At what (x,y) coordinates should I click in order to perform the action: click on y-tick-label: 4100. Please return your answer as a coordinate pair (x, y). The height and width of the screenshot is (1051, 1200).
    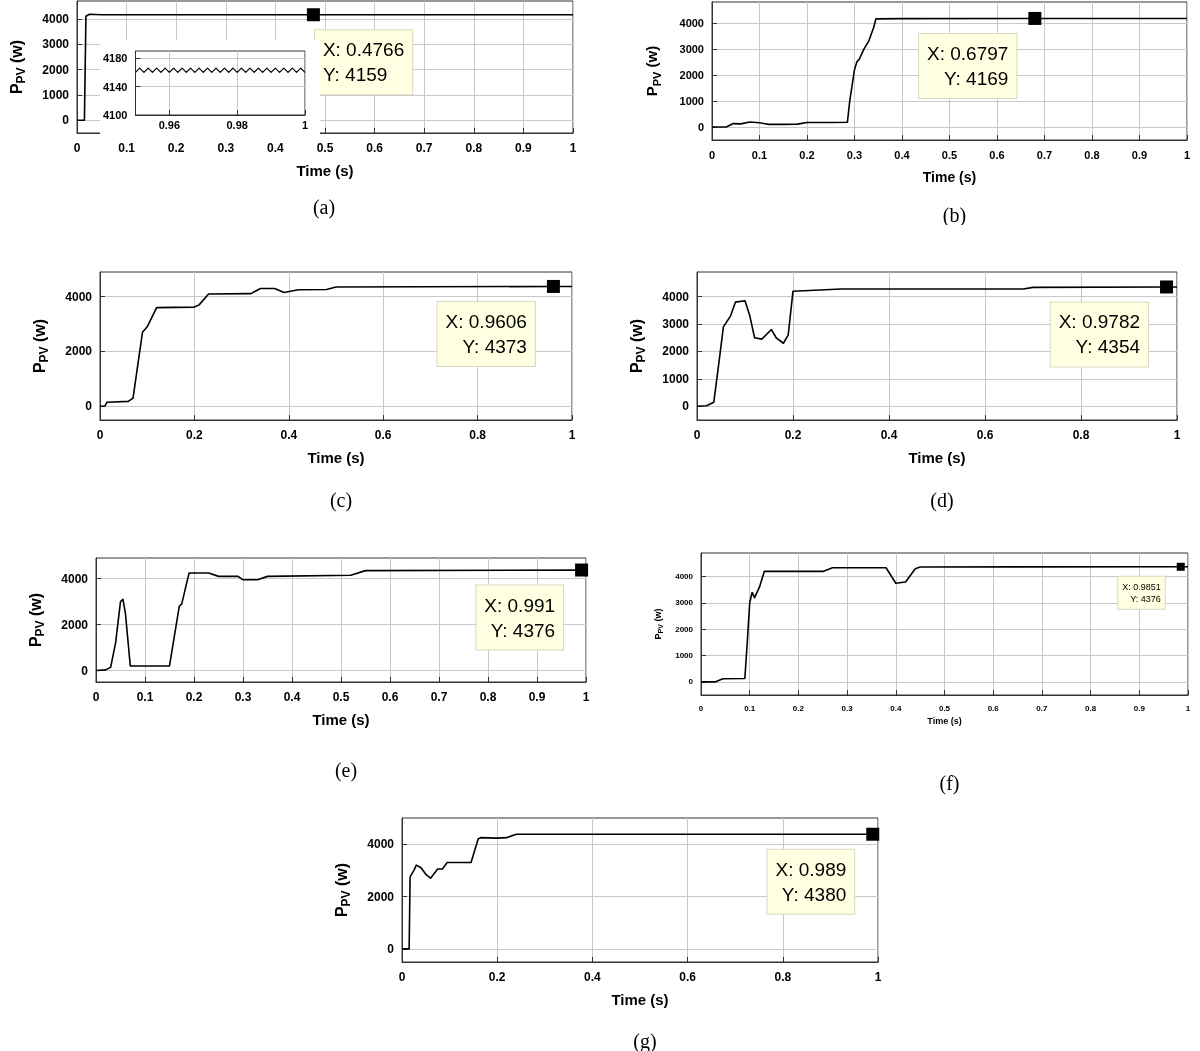
    Looking at the image, I should click on (115, 115).